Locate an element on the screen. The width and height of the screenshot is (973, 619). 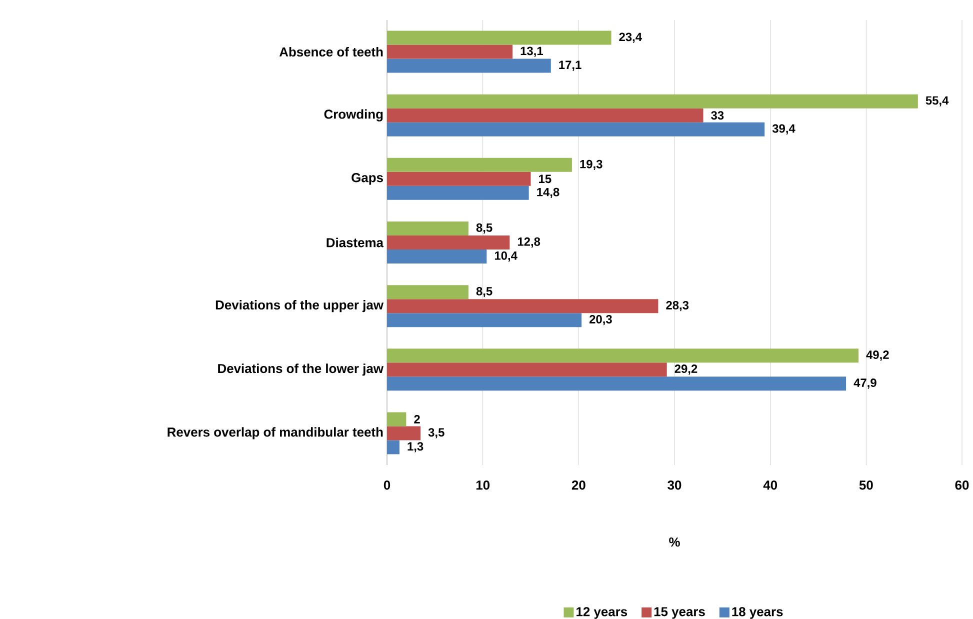
data-label: 19,3 is located at coordinates (591, 165).